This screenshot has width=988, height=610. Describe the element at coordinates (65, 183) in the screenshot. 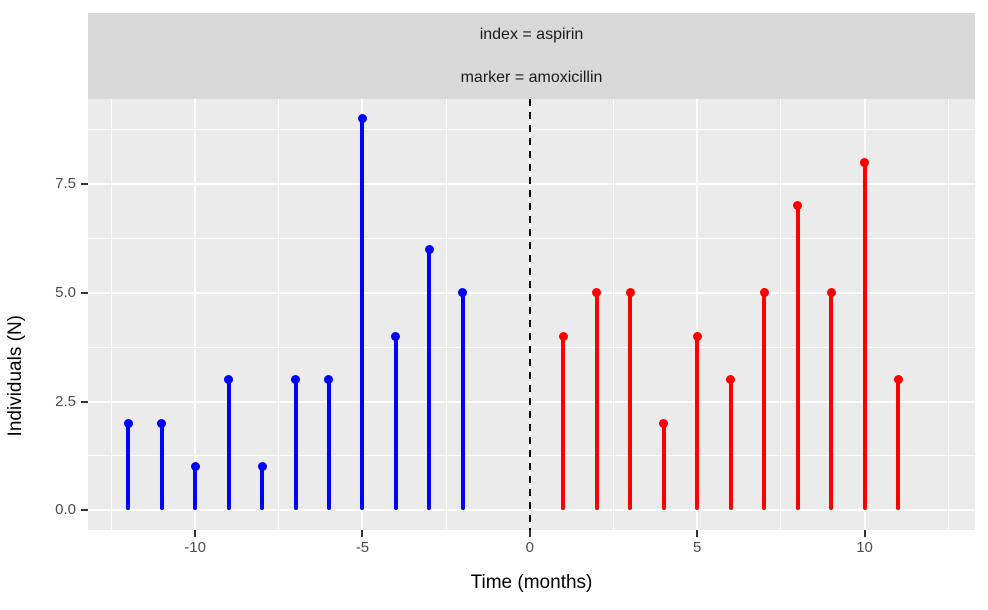

I see `y-tick-label: 7.5` at that location.